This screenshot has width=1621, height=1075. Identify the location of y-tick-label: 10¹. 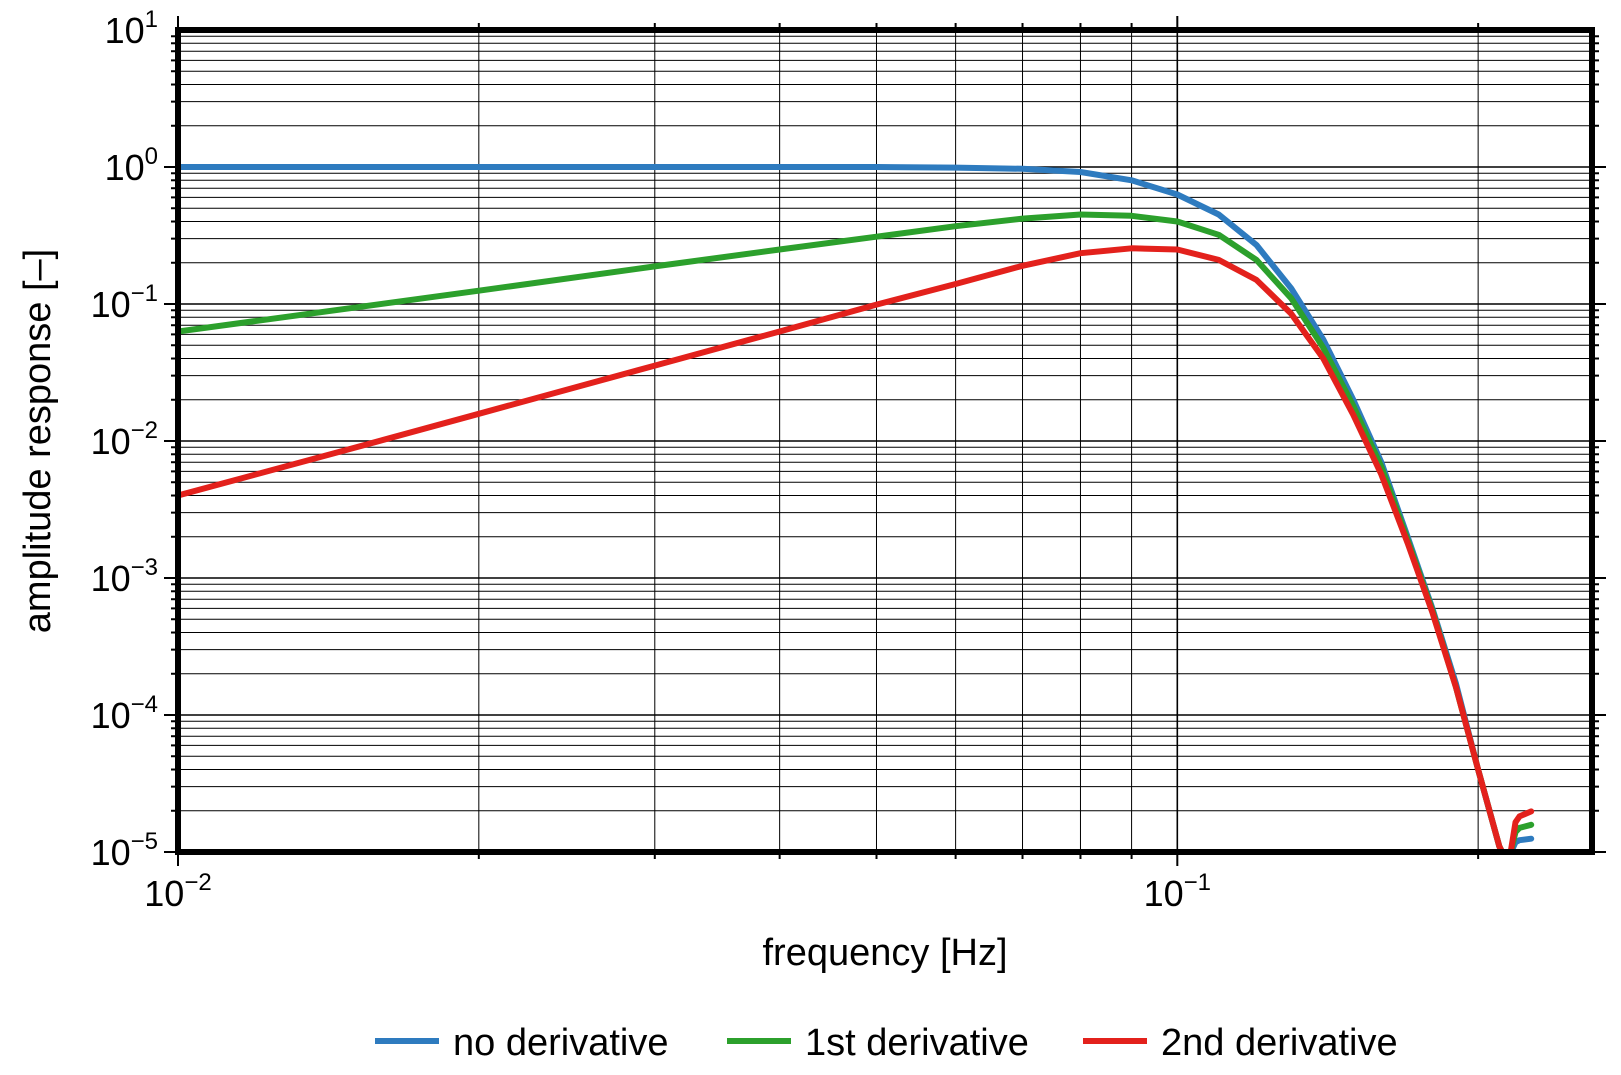
(131, 28).